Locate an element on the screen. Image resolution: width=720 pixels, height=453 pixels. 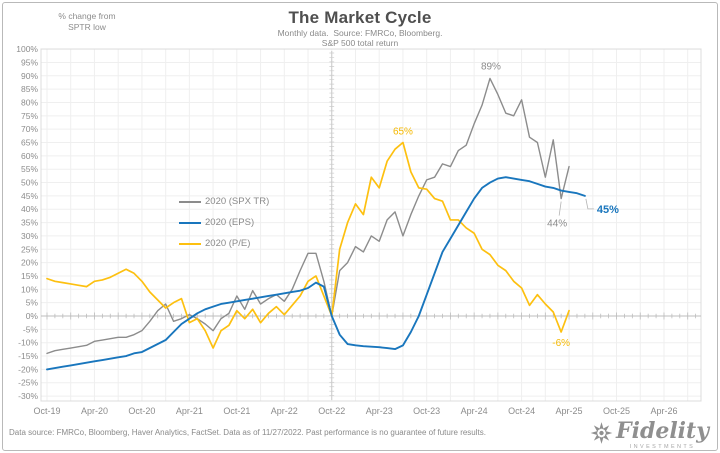
svg-text: 75% is located at coordinates (29, 116).